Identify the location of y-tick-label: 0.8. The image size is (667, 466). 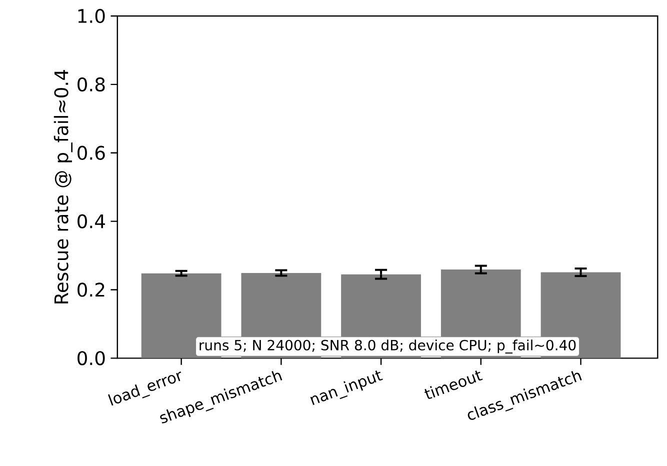
(91, 84).